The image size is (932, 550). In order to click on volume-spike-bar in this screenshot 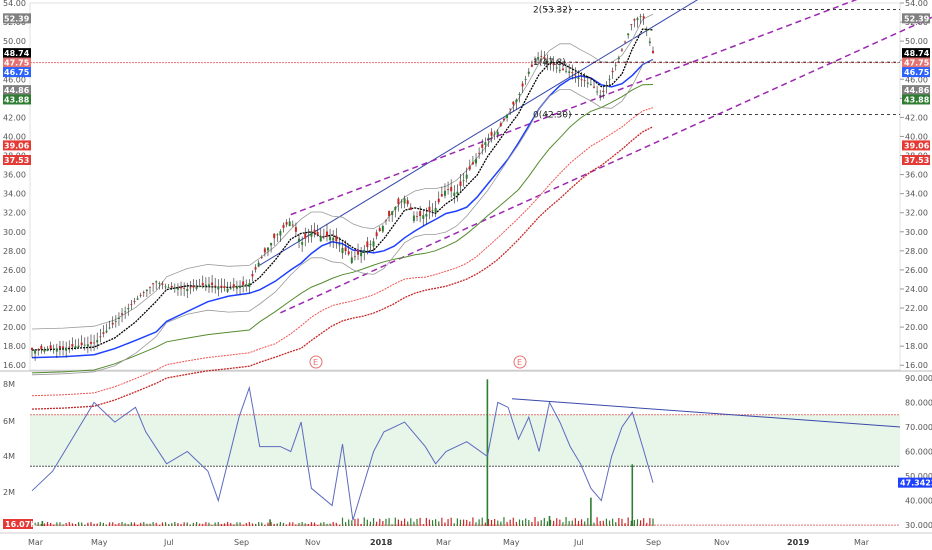, I will do `click(632, 495)`.